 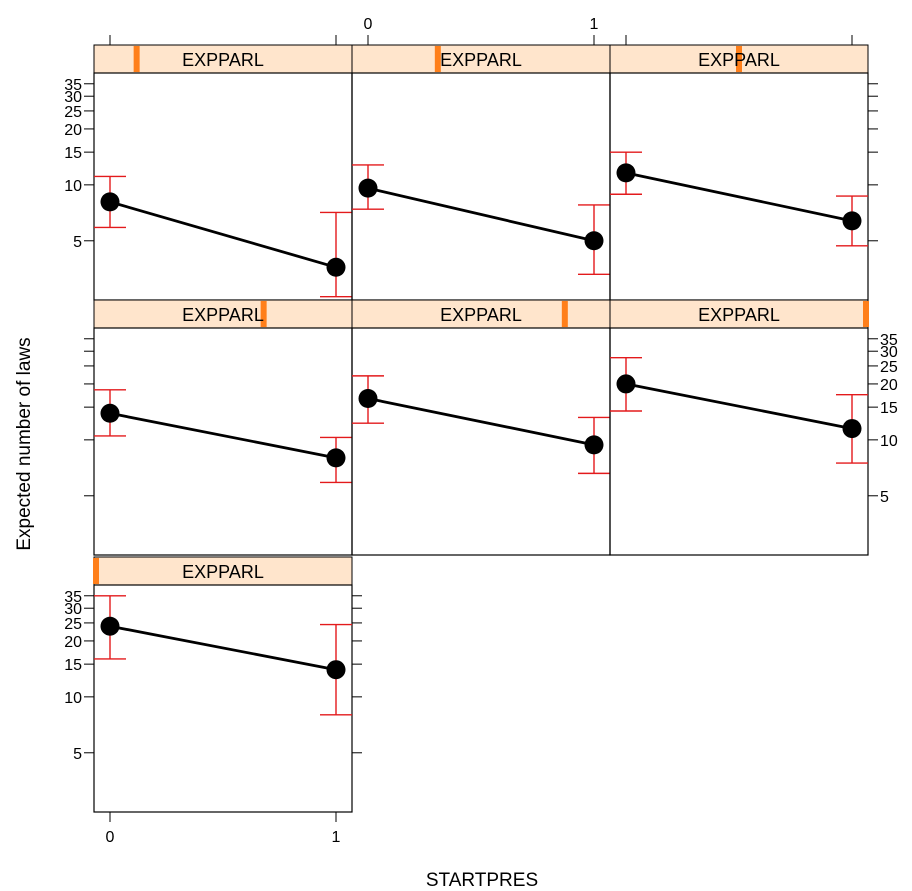 What do you see at coordinates (482, 880) in the screenshot?
I see `x-axis-label: STARTPRES` at bounding box center [482, 880].